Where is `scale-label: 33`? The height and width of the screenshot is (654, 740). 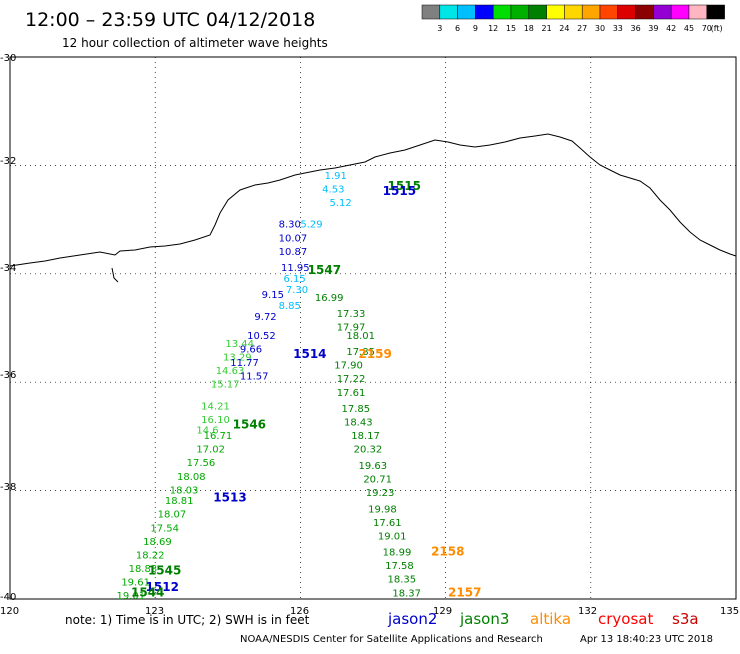
scale-label: 33 is located at coordinates (618, 28).